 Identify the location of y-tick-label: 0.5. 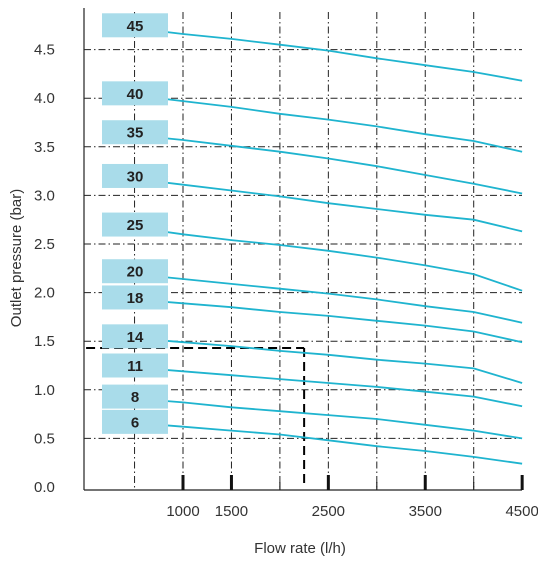
(44, 438).